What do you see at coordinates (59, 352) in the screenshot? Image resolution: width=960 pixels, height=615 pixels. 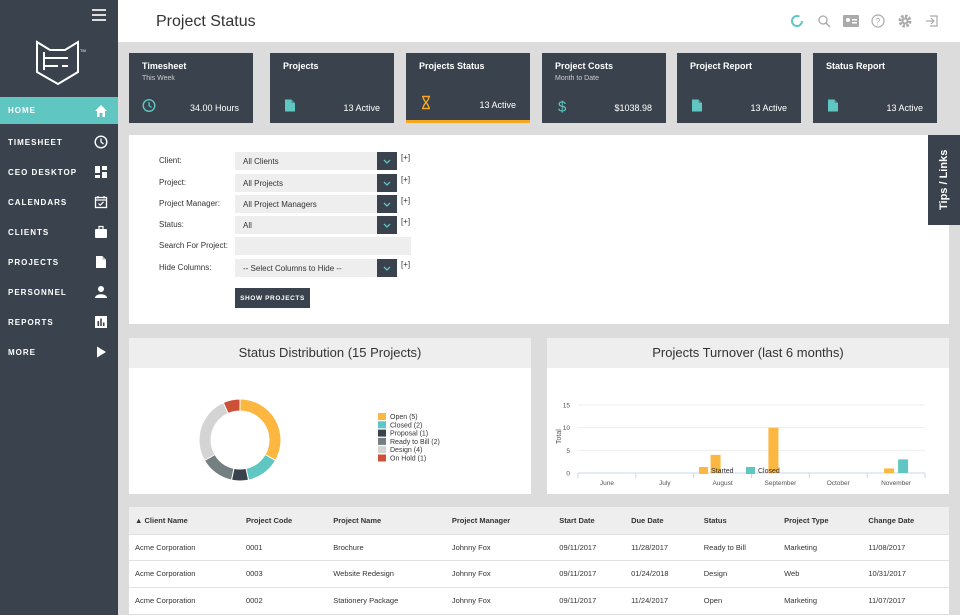 I see `sidebar-item-more: MORE` at bounding box center [59, 352].